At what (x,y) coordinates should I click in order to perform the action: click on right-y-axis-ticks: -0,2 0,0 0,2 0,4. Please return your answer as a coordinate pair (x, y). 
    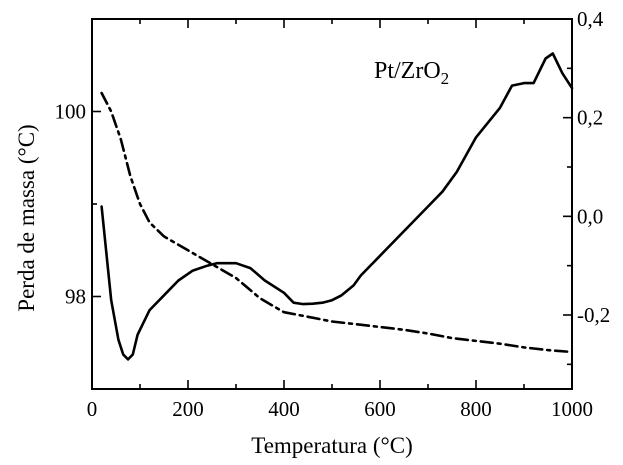
    Looking at the image, I should click on (586, 186).